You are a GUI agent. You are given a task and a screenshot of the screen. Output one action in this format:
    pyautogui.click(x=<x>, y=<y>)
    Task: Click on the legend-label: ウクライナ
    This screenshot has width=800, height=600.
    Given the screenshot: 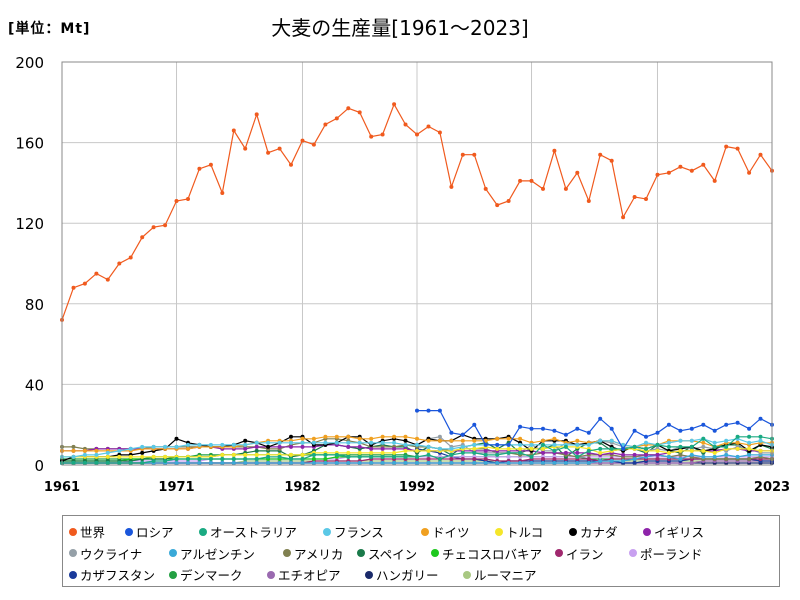 What is the action you would take?
    pyautogui.click(x=111, y=554)
    